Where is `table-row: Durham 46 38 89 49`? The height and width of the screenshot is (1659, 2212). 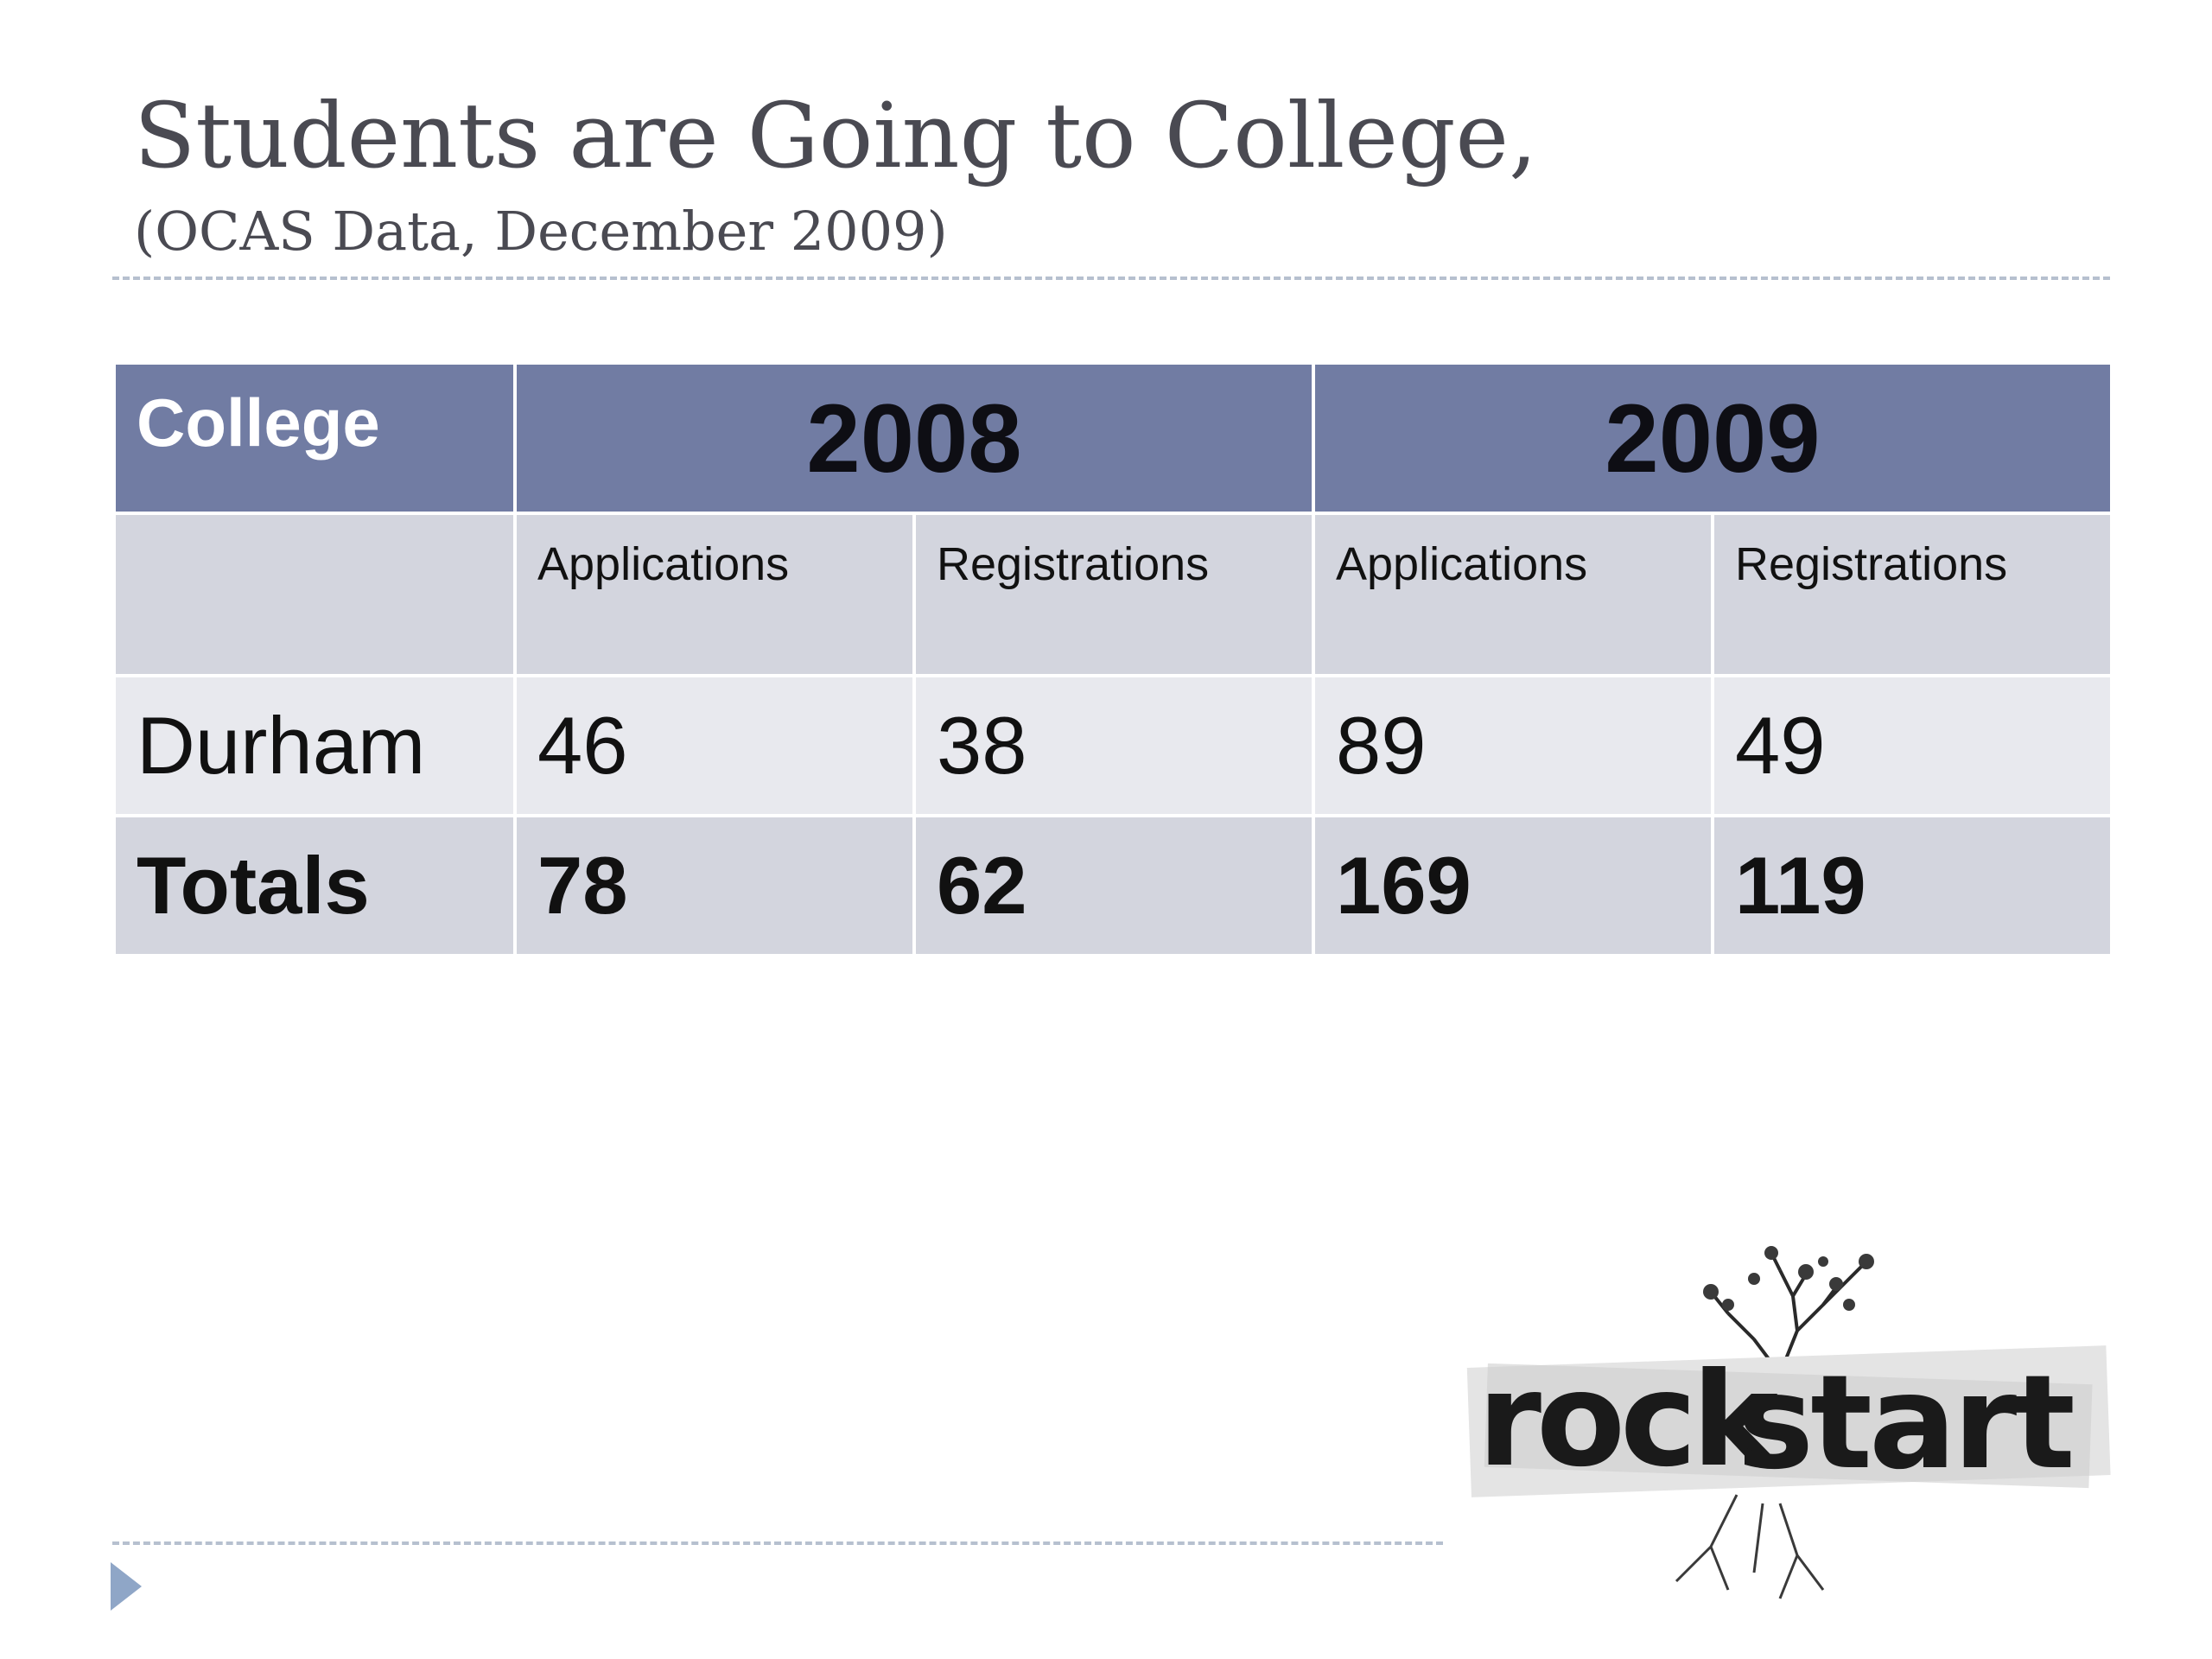
table-row: Durham 46 38 89 49 is located at coordinates (1112, 745).